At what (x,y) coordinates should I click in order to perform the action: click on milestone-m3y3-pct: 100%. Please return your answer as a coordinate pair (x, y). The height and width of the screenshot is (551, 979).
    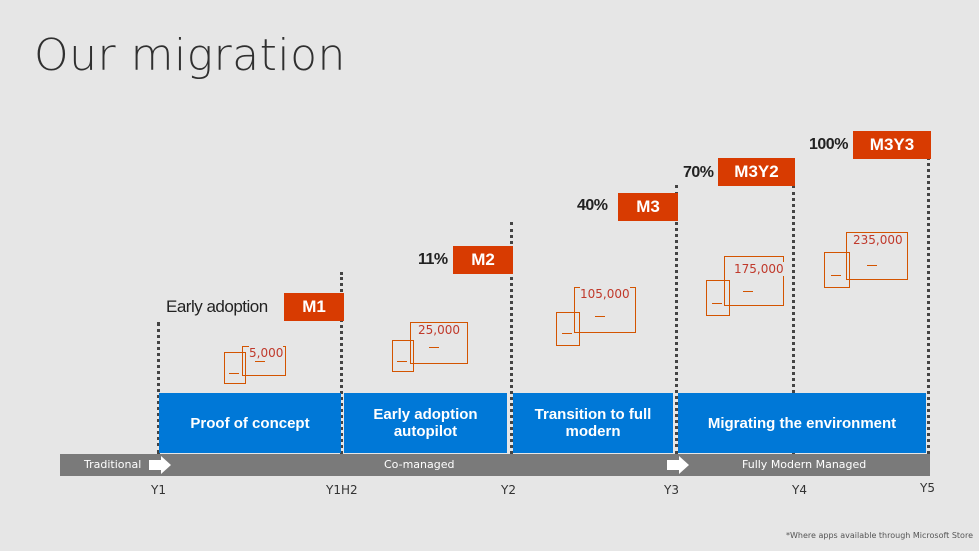
    Looking at the image, I should click on (828, 144).